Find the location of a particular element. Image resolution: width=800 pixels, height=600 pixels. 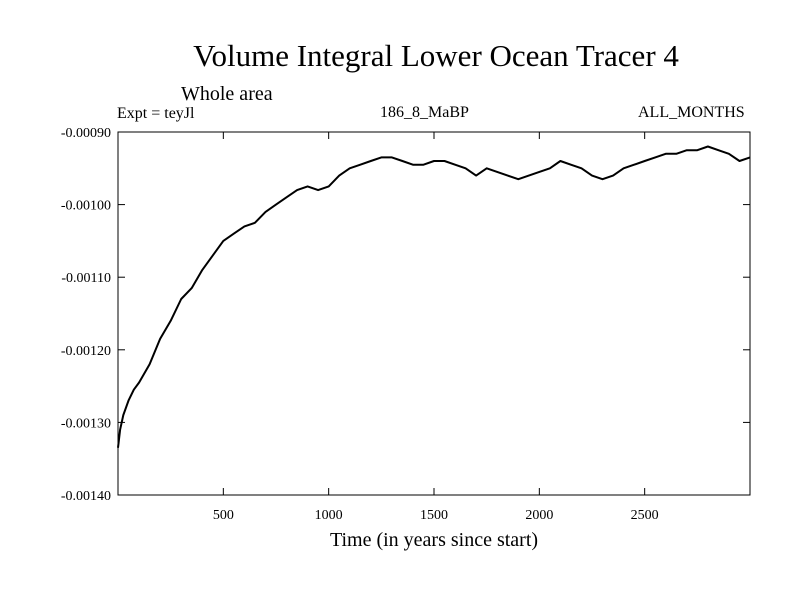

y-tick-label: -0.00130 is located at coordinates (86, 423).